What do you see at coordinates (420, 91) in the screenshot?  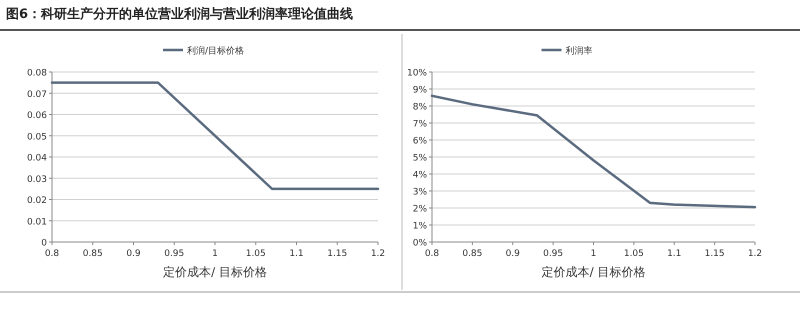 I see `y-tick-label: 9%` at bounding box center [420, 91].